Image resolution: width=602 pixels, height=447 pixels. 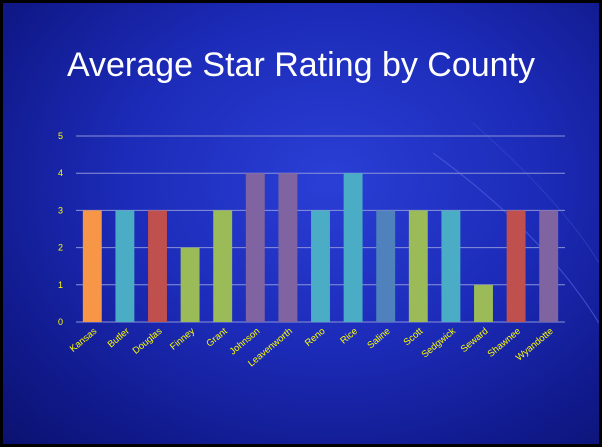 What do you see at coordinates (223, 266) in the screenshot?
I see `bar-grant` at bounding box center [223, 266].